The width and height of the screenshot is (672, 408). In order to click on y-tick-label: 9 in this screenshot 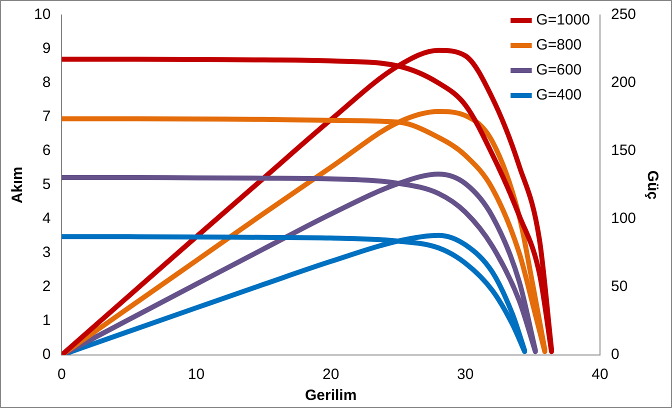, I will do `click(46, 49)`.